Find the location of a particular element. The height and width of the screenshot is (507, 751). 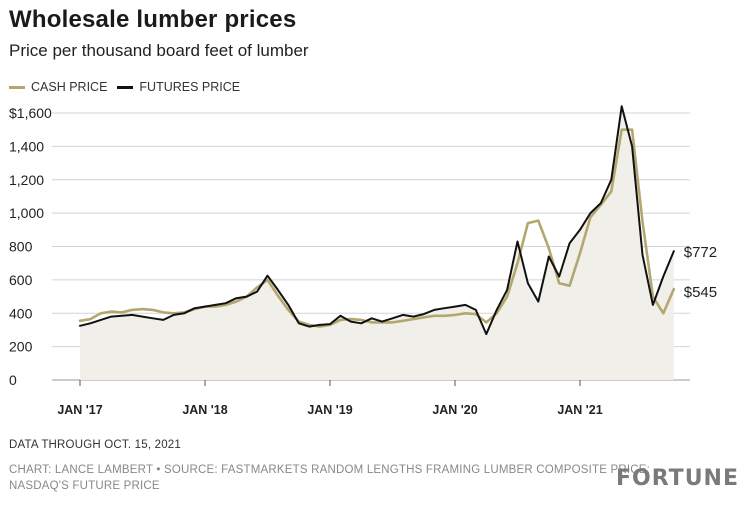

y-tick-label: 1,400 is located at coordinates (26, 146).